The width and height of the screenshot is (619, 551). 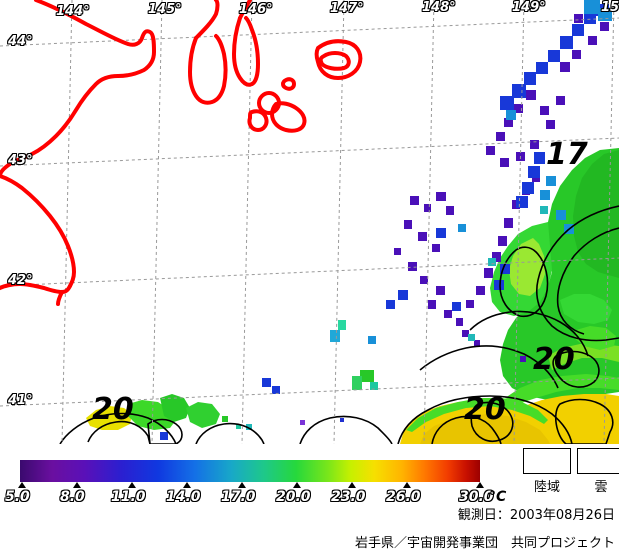 I want to click on colorbar-label-8: 8.0, so click(x=72, y=497).